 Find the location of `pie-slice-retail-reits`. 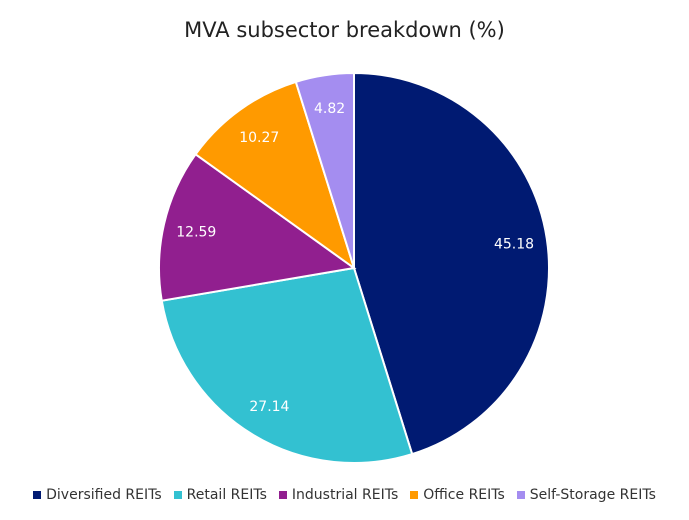

pie-slice-retail-reits is located at coordinates (287, 365).